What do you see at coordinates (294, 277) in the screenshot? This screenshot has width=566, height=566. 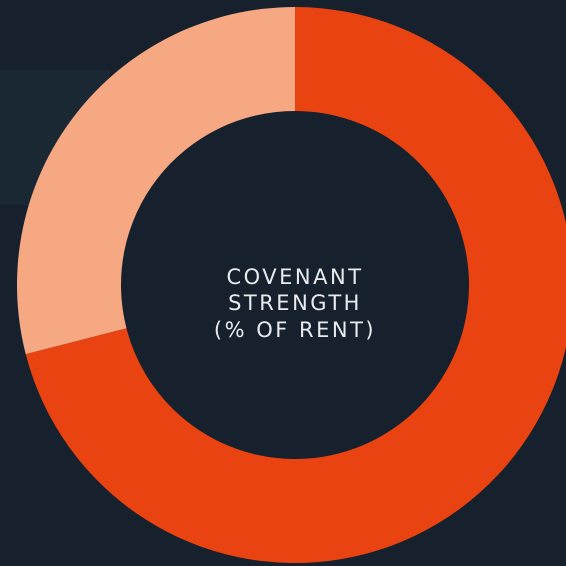 I see `center-title: COVENANT` at bounding box center [294, 277].